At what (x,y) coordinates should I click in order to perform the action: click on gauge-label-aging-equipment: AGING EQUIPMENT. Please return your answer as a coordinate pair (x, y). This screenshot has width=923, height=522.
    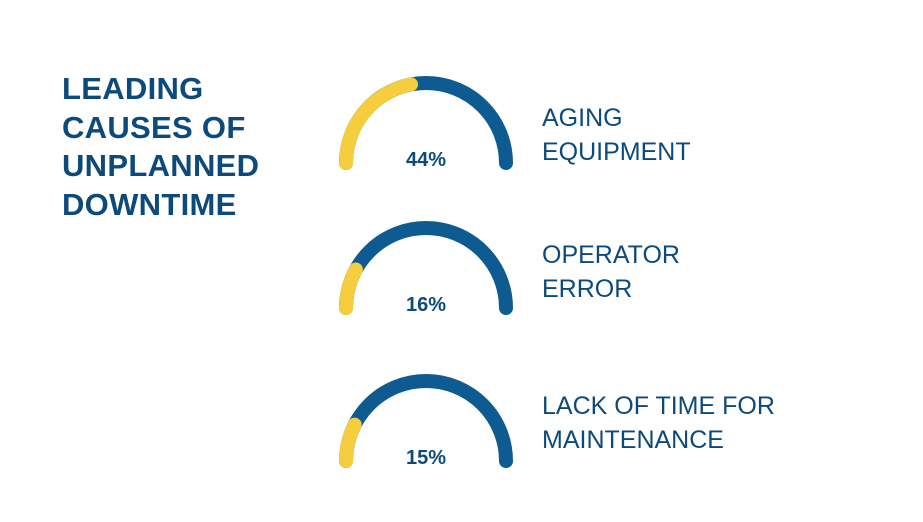
    Looking at the image, I should click on (616, 135).